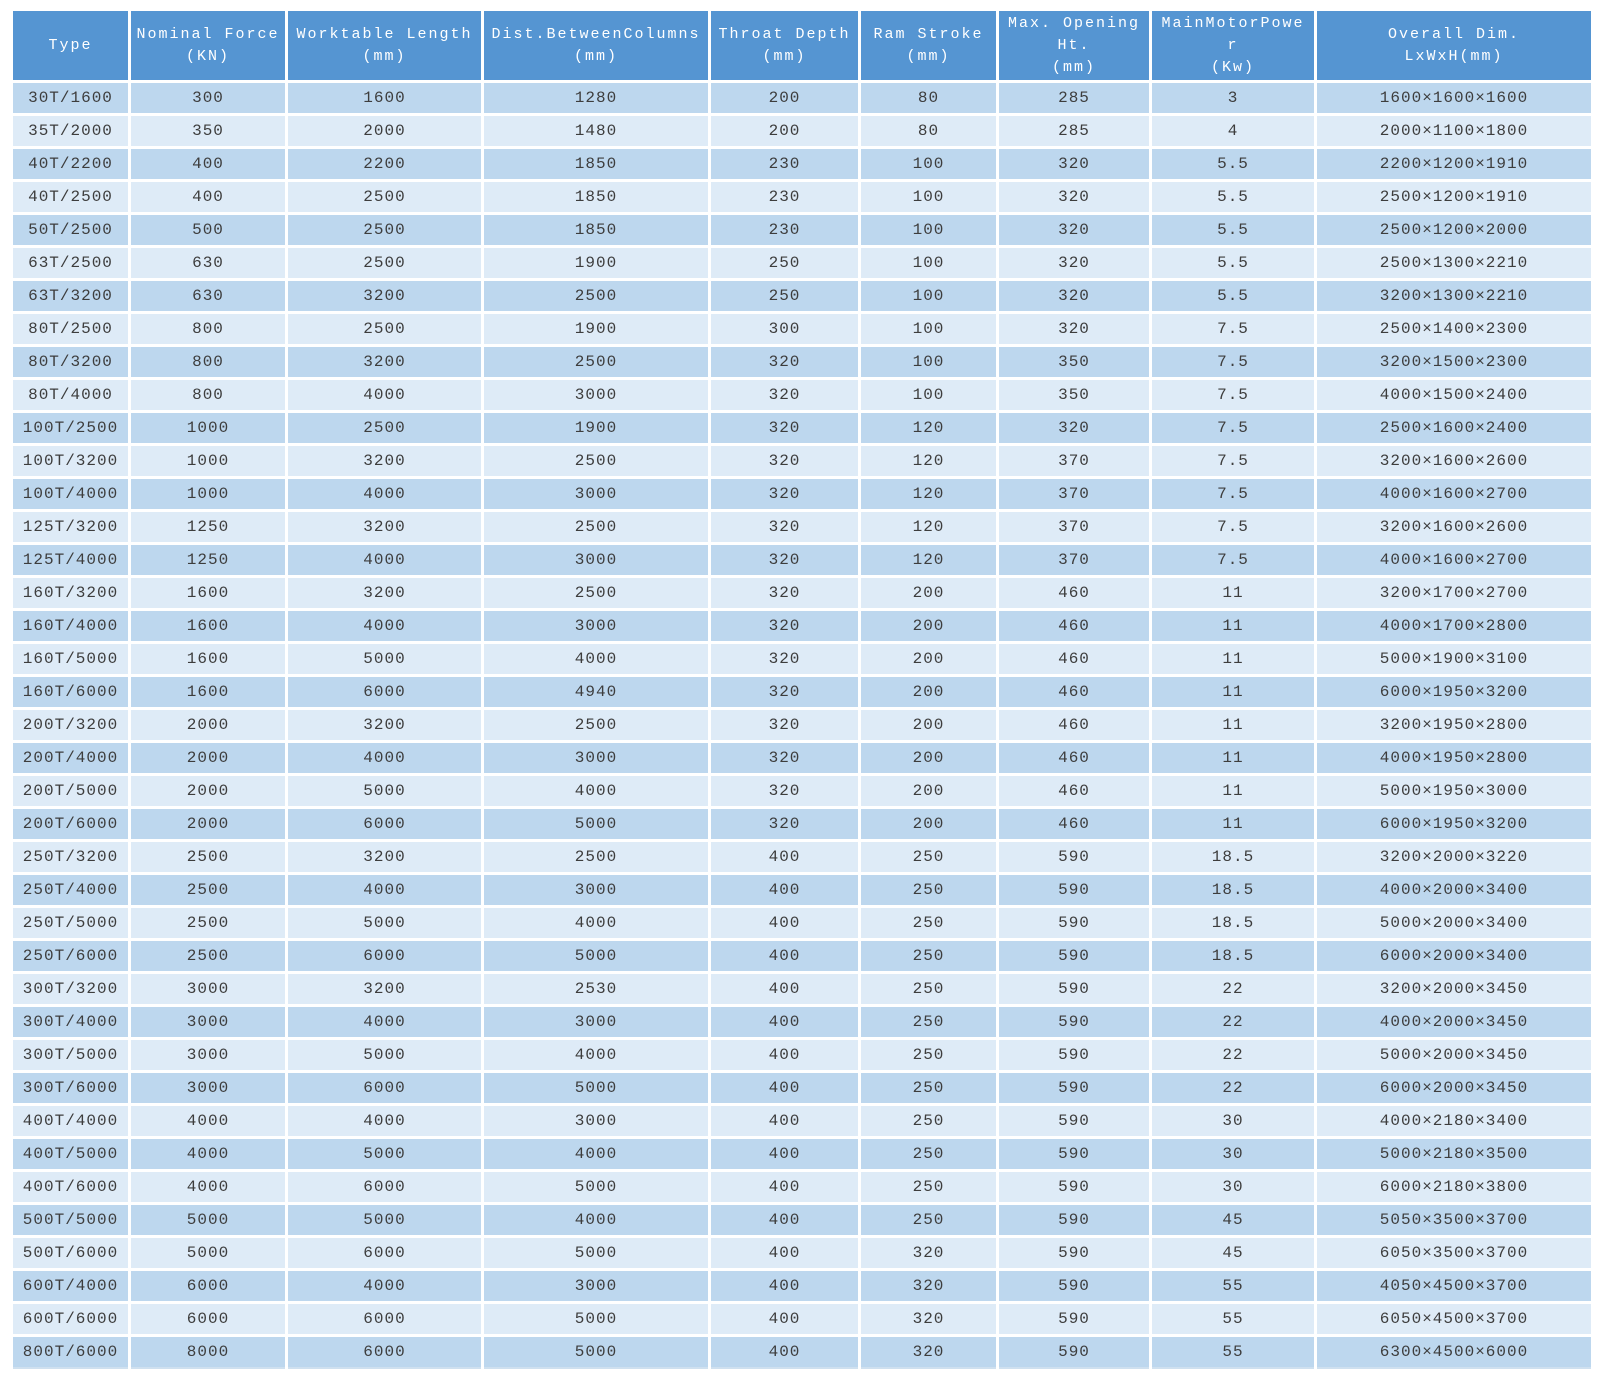 The image size is (1600, 1396). I want to click on table-cell: 4, so click(1233, 131).